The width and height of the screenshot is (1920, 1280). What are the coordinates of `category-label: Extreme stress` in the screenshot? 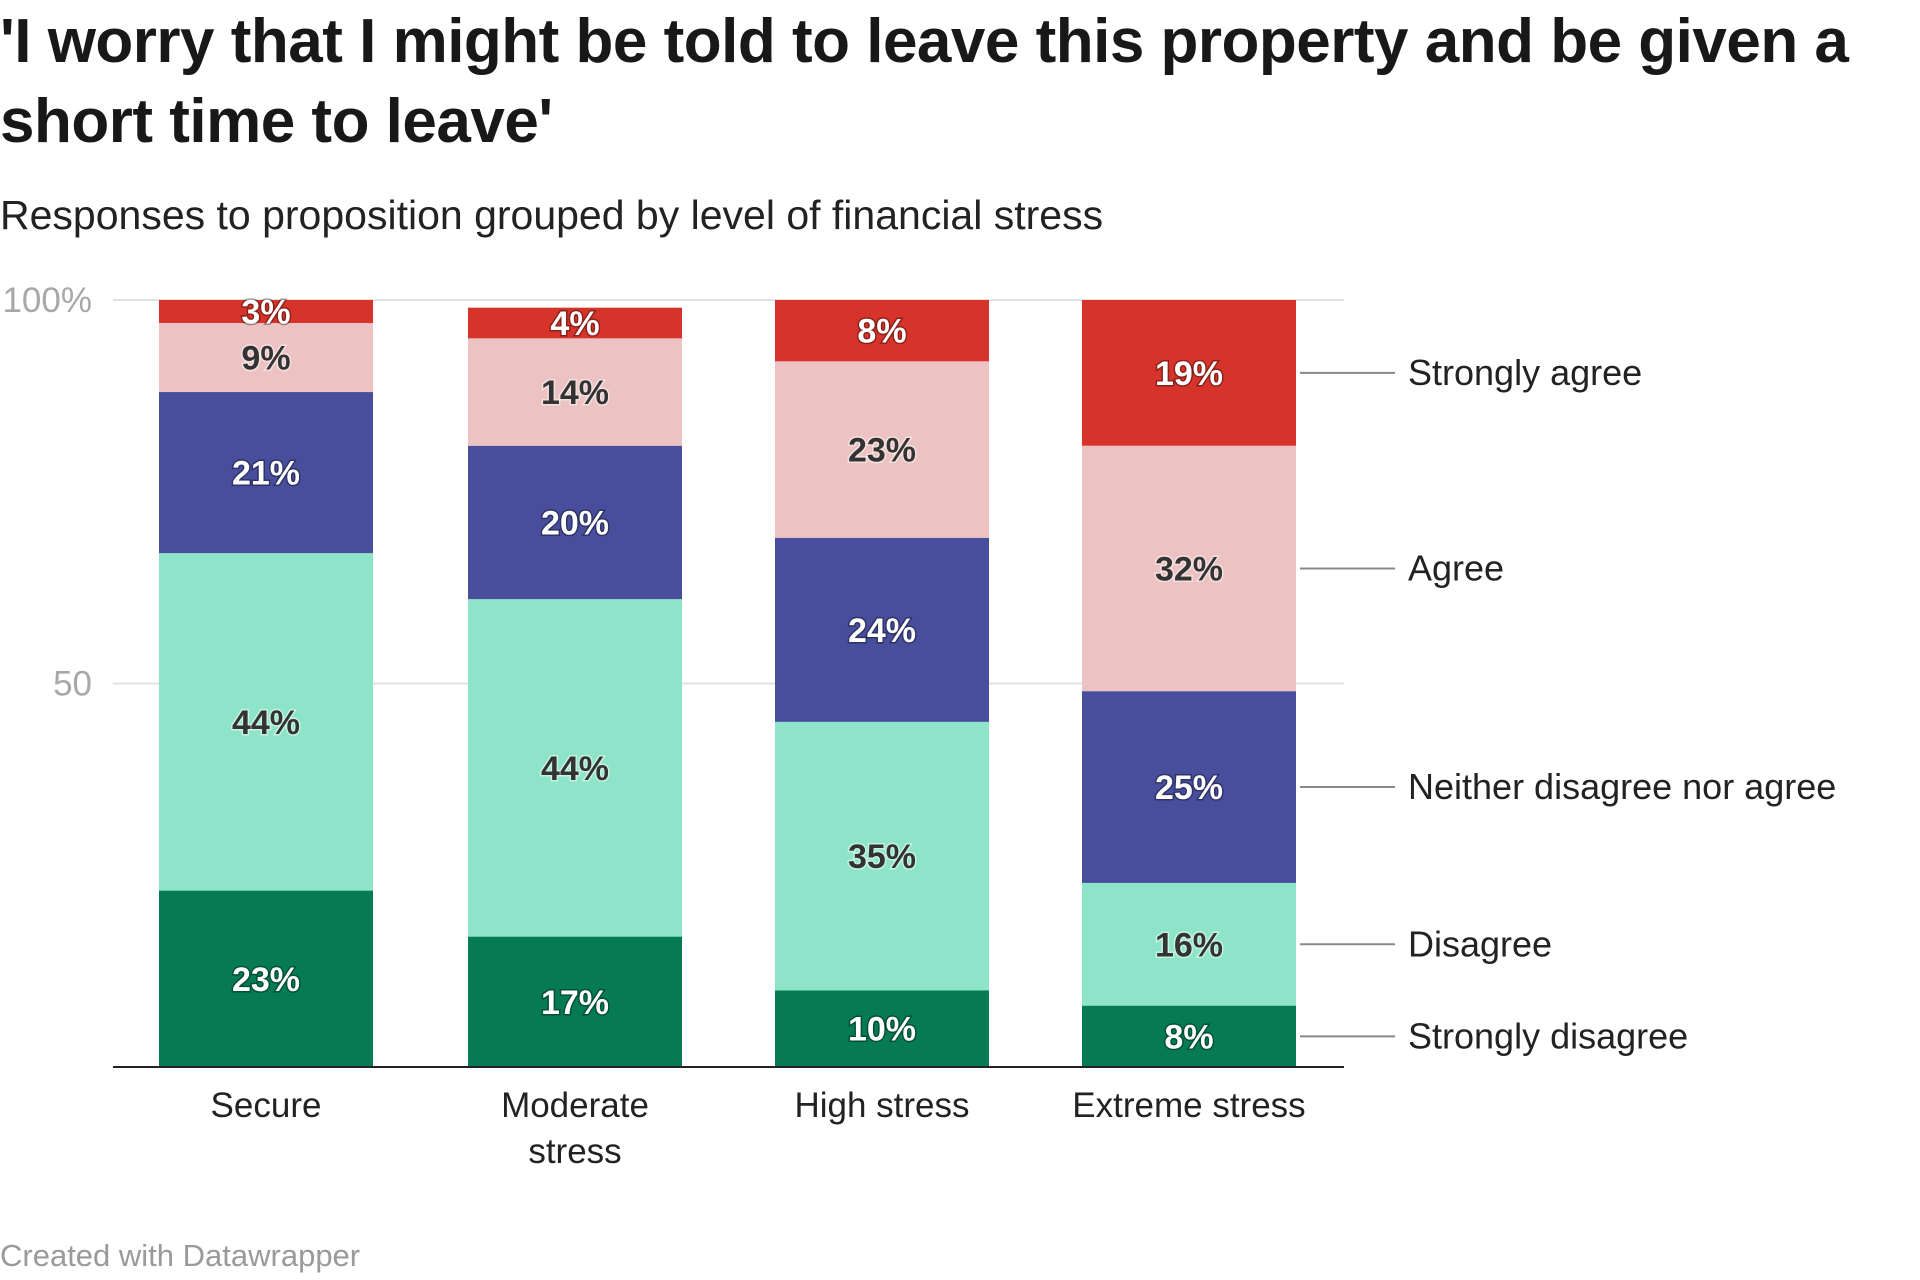 It's located at (1188, 1105).